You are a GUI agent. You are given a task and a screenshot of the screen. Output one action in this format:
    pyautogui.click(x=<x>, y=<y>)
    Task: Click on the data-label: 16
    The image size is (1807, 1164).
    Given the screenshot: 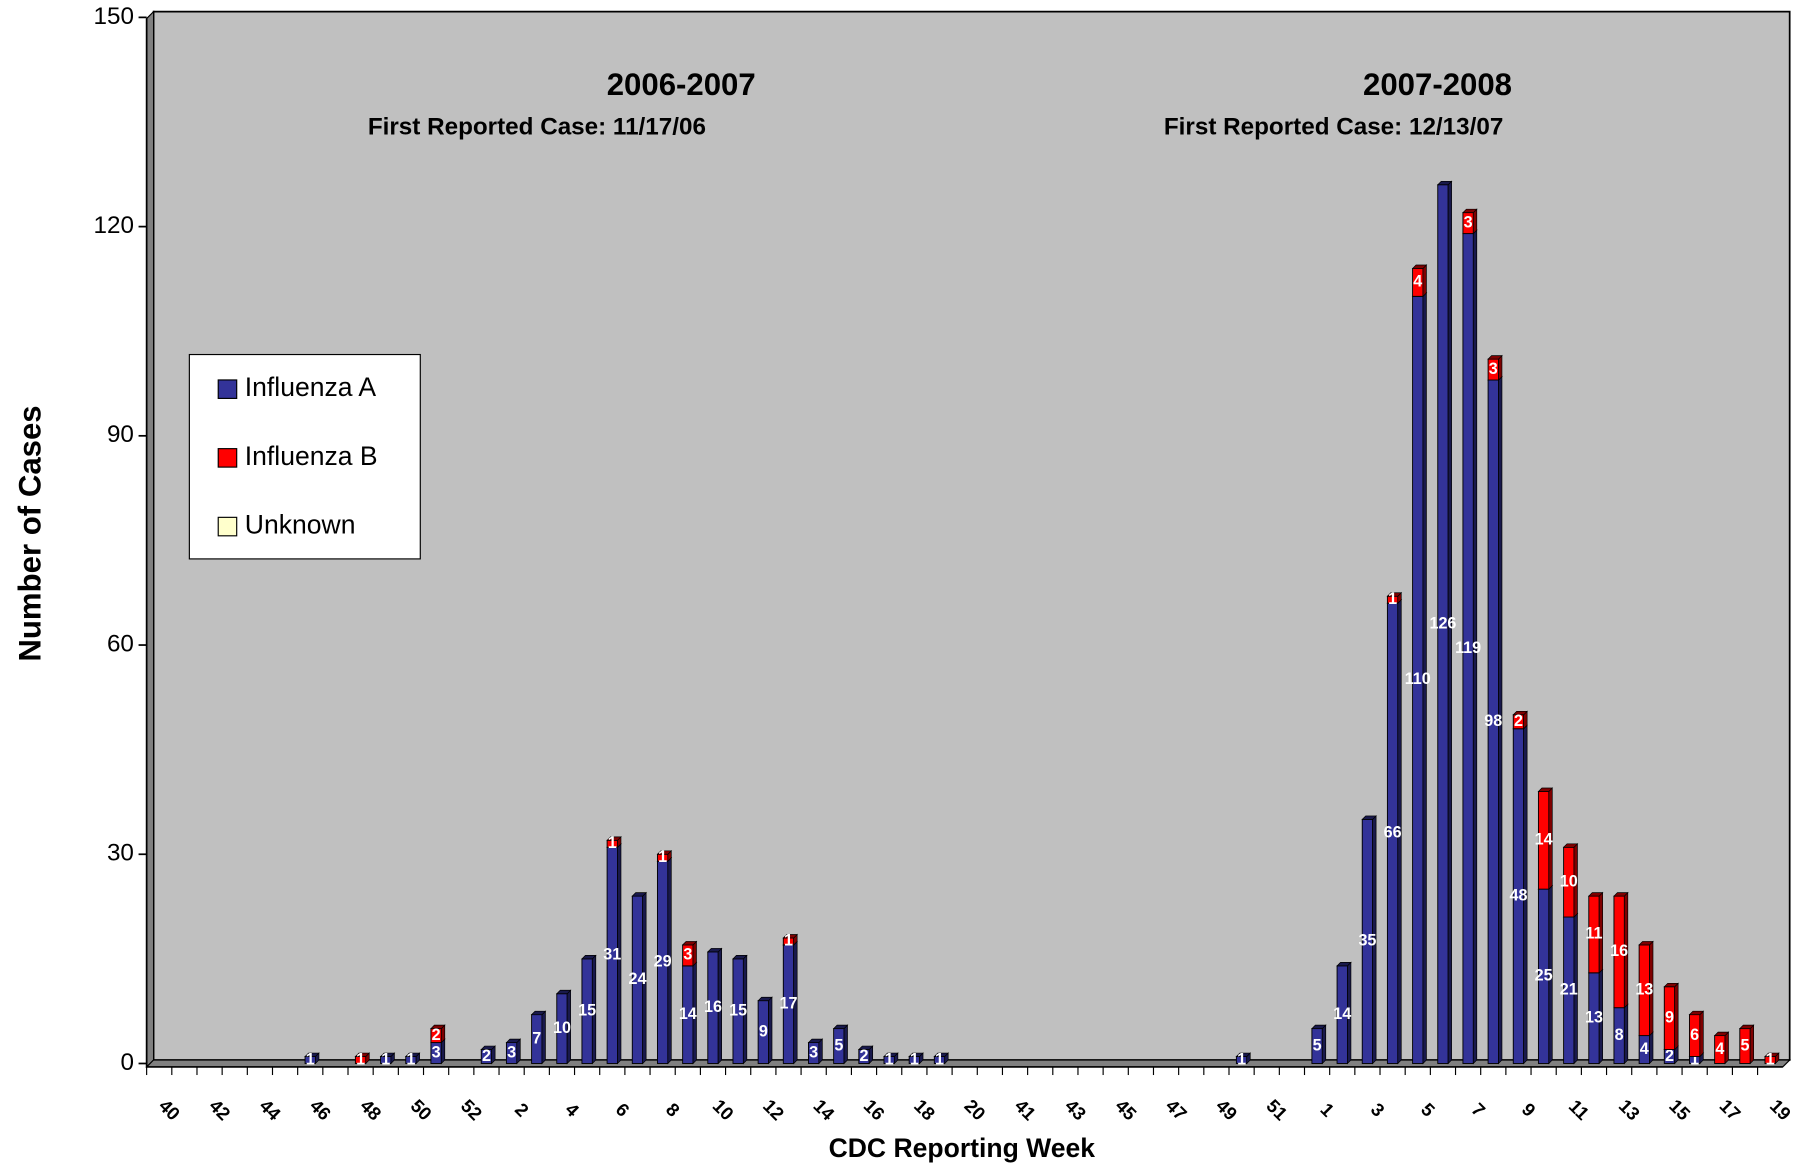 What is the action you would take?
    pyautogui.click(x=1619, y=951)
    